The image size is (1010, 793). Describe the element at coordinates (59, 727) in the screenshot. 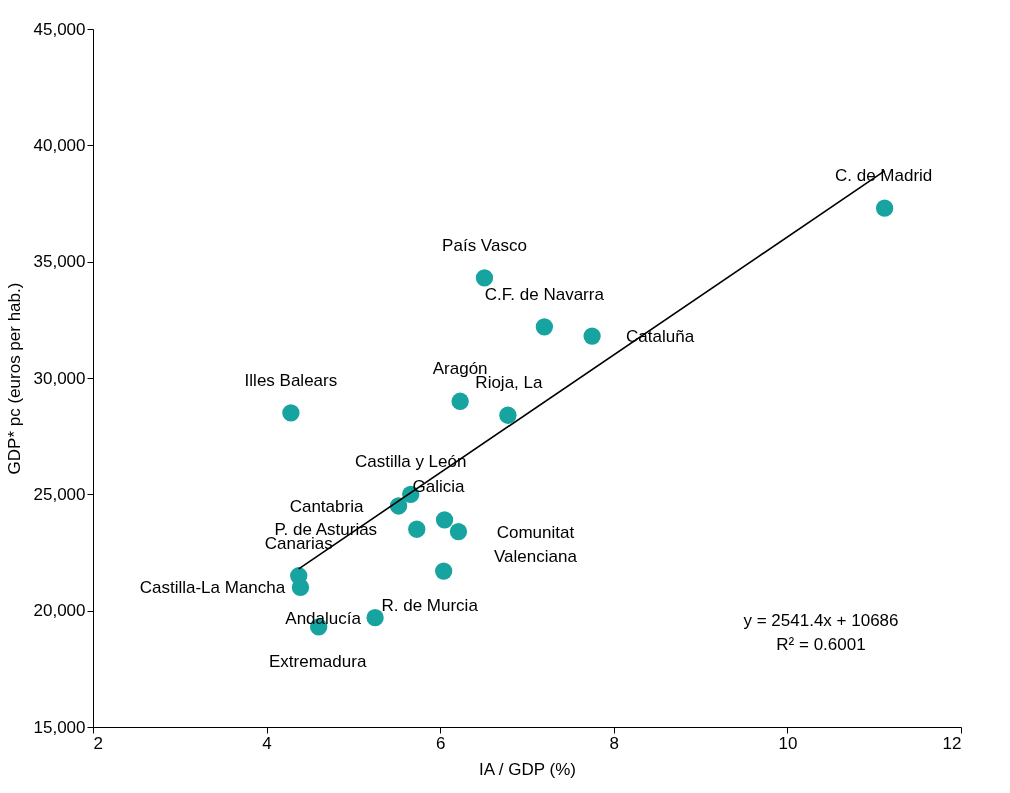

I see `y-tick-label: 15,000` at that location.